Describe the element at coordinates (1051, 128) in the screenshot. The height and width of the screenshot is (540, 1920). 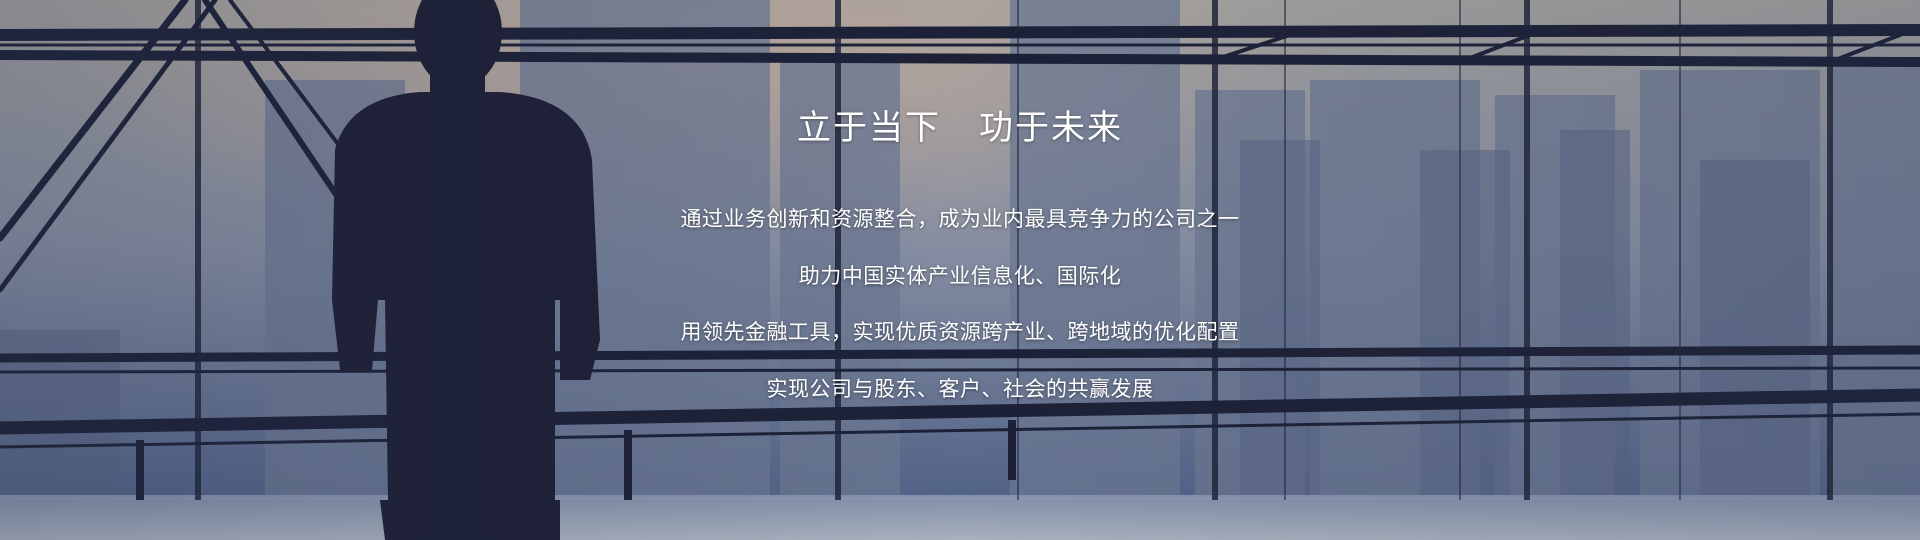
I see `headline-right: 功于未来` at that location.